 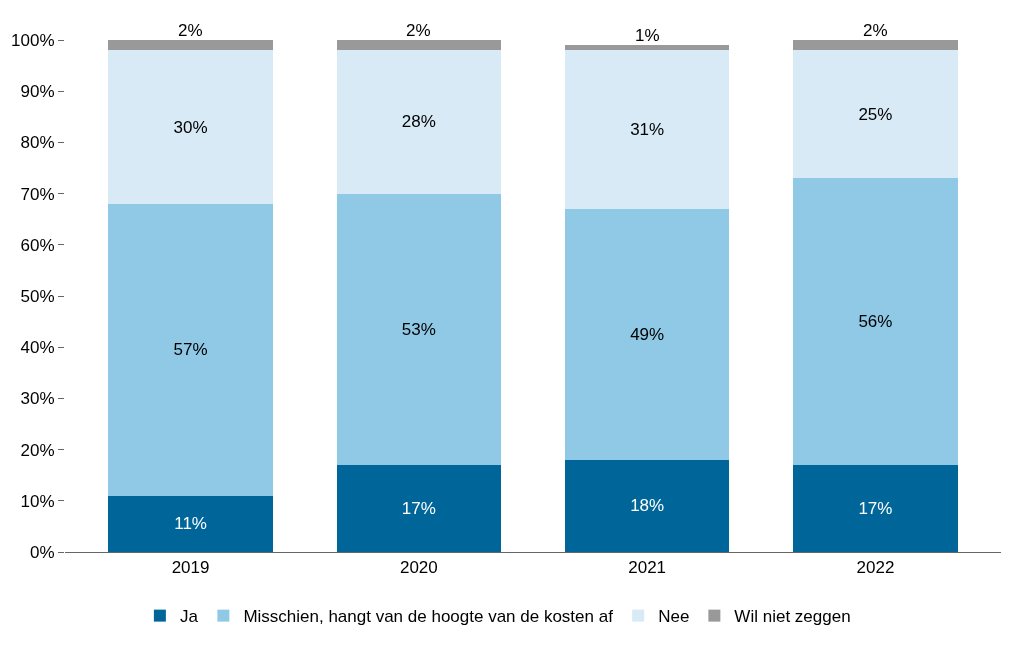 I want to click on y-tick-label: 20%, so click(x=37, y=450).